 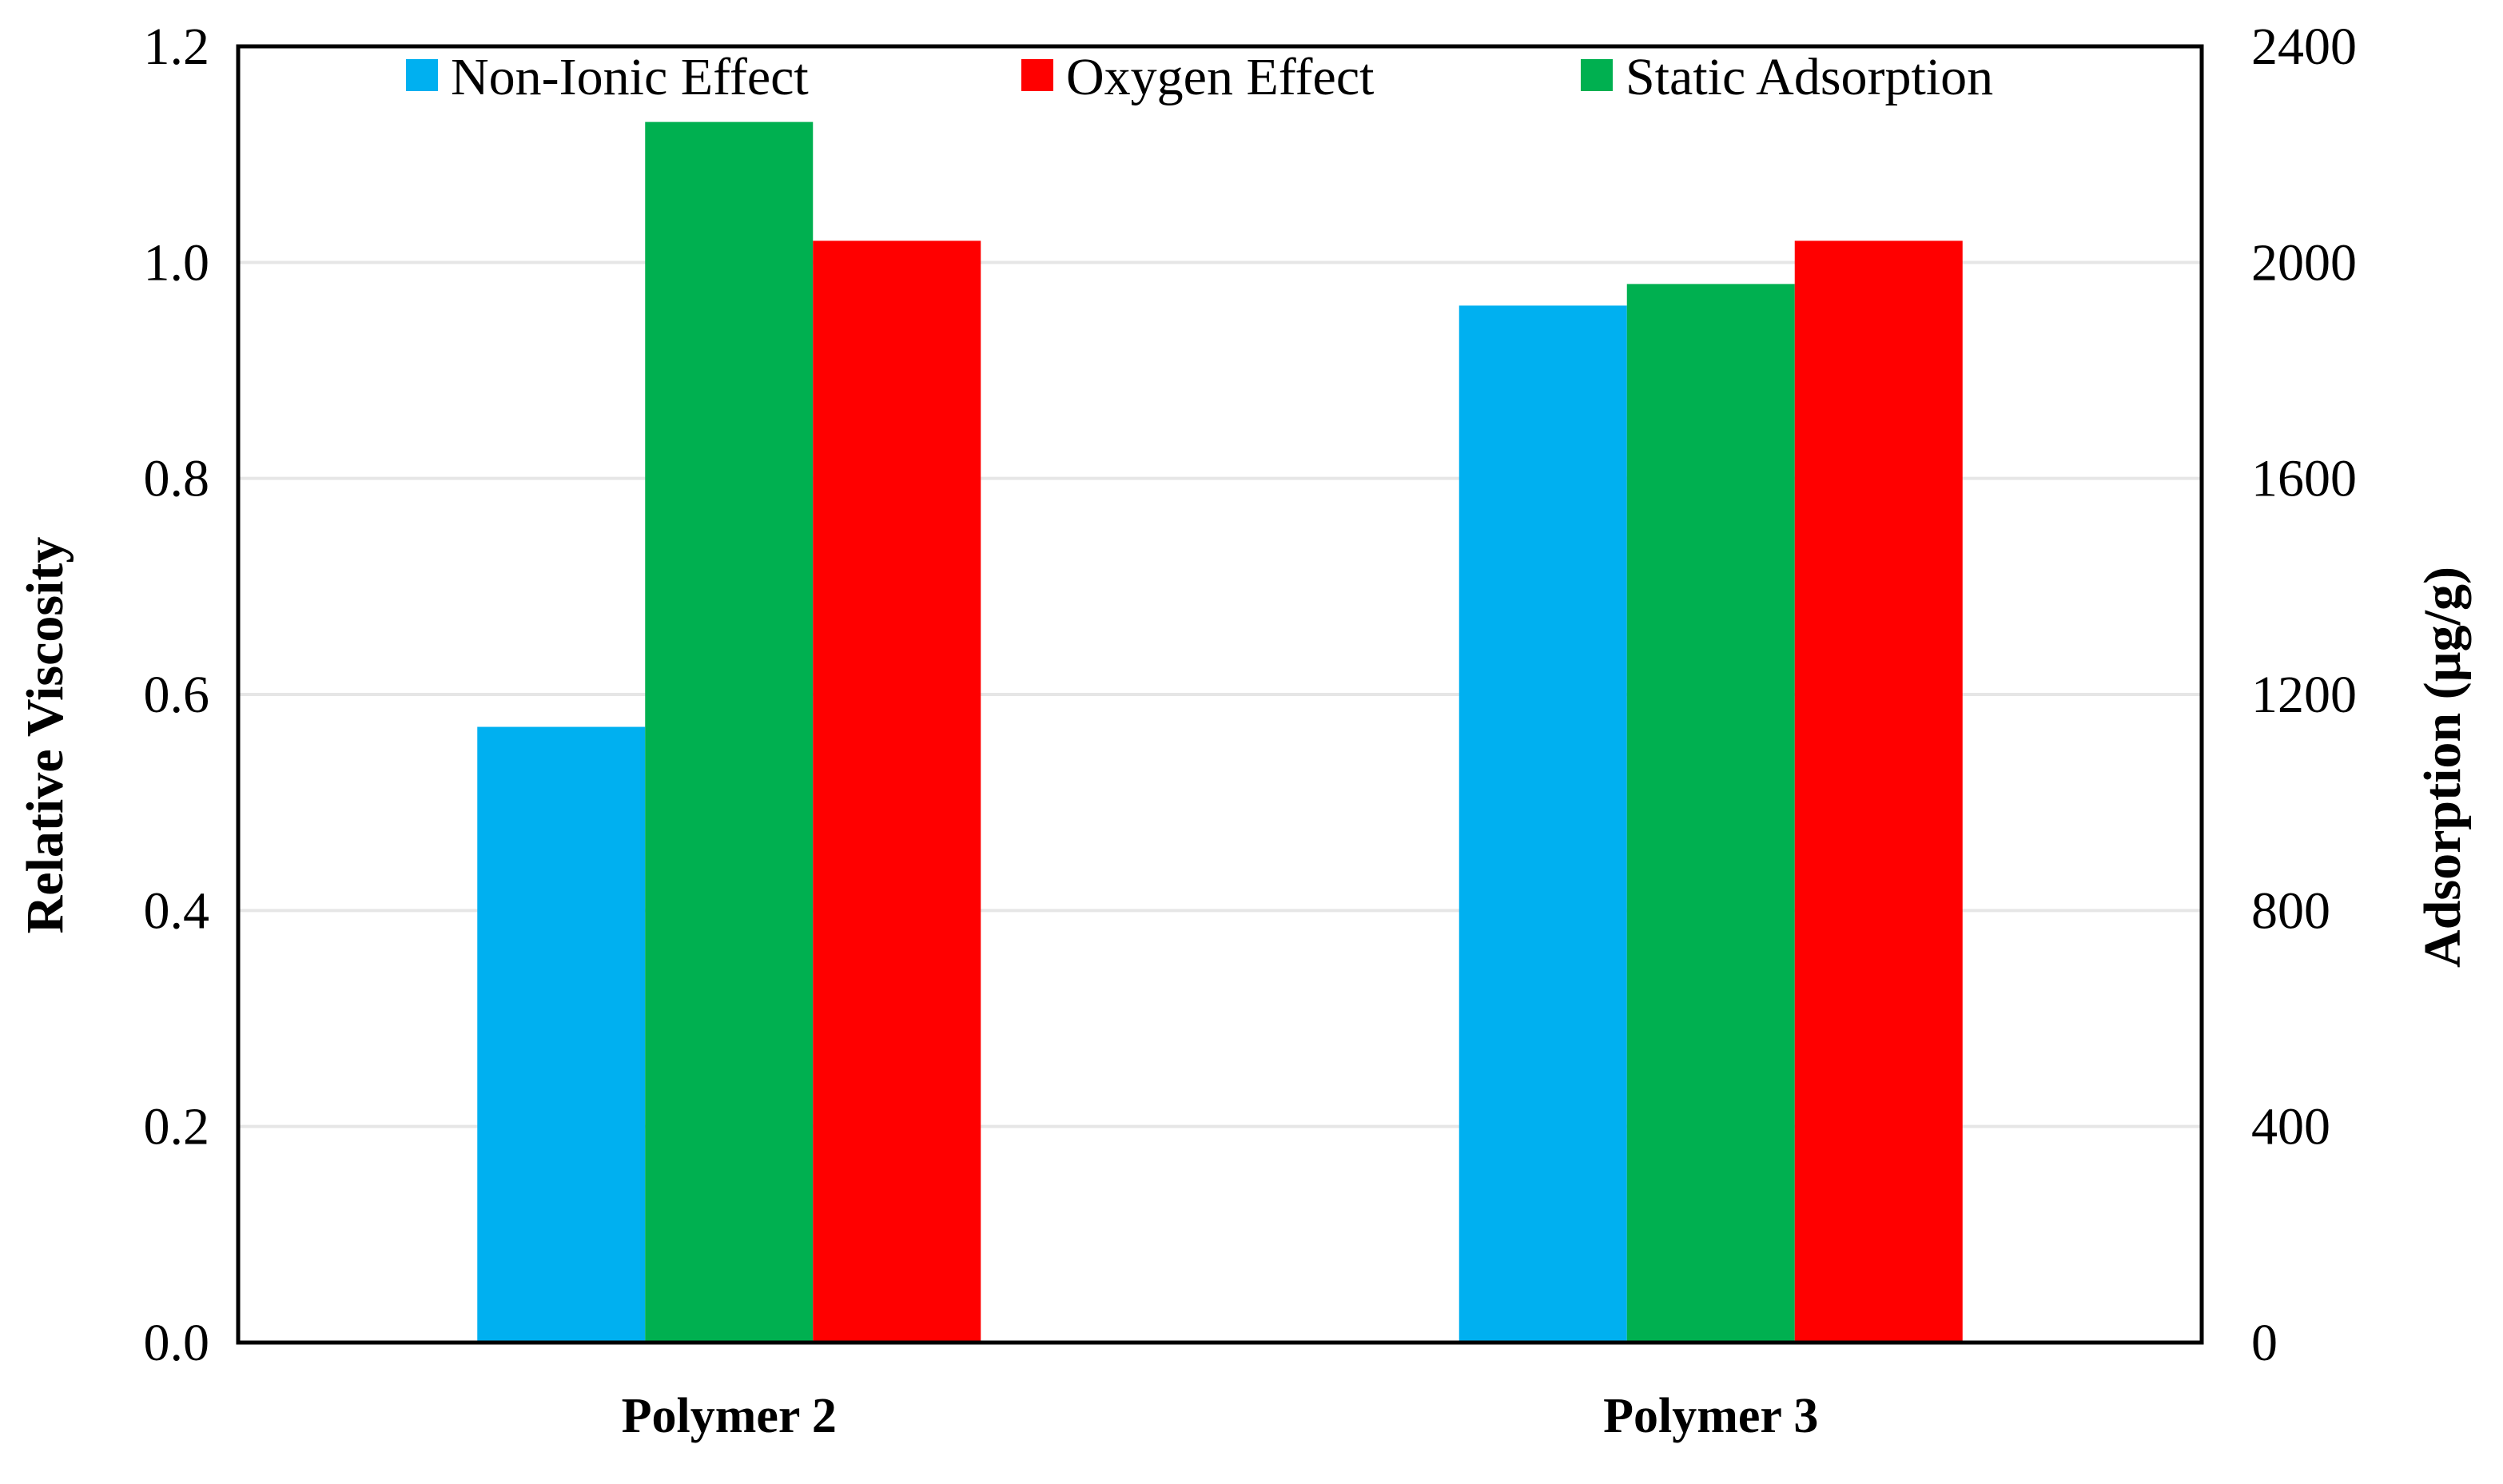 I want to click on category-labels: Polymer 2 Polymer 3, so click(x=1221, y=1416).